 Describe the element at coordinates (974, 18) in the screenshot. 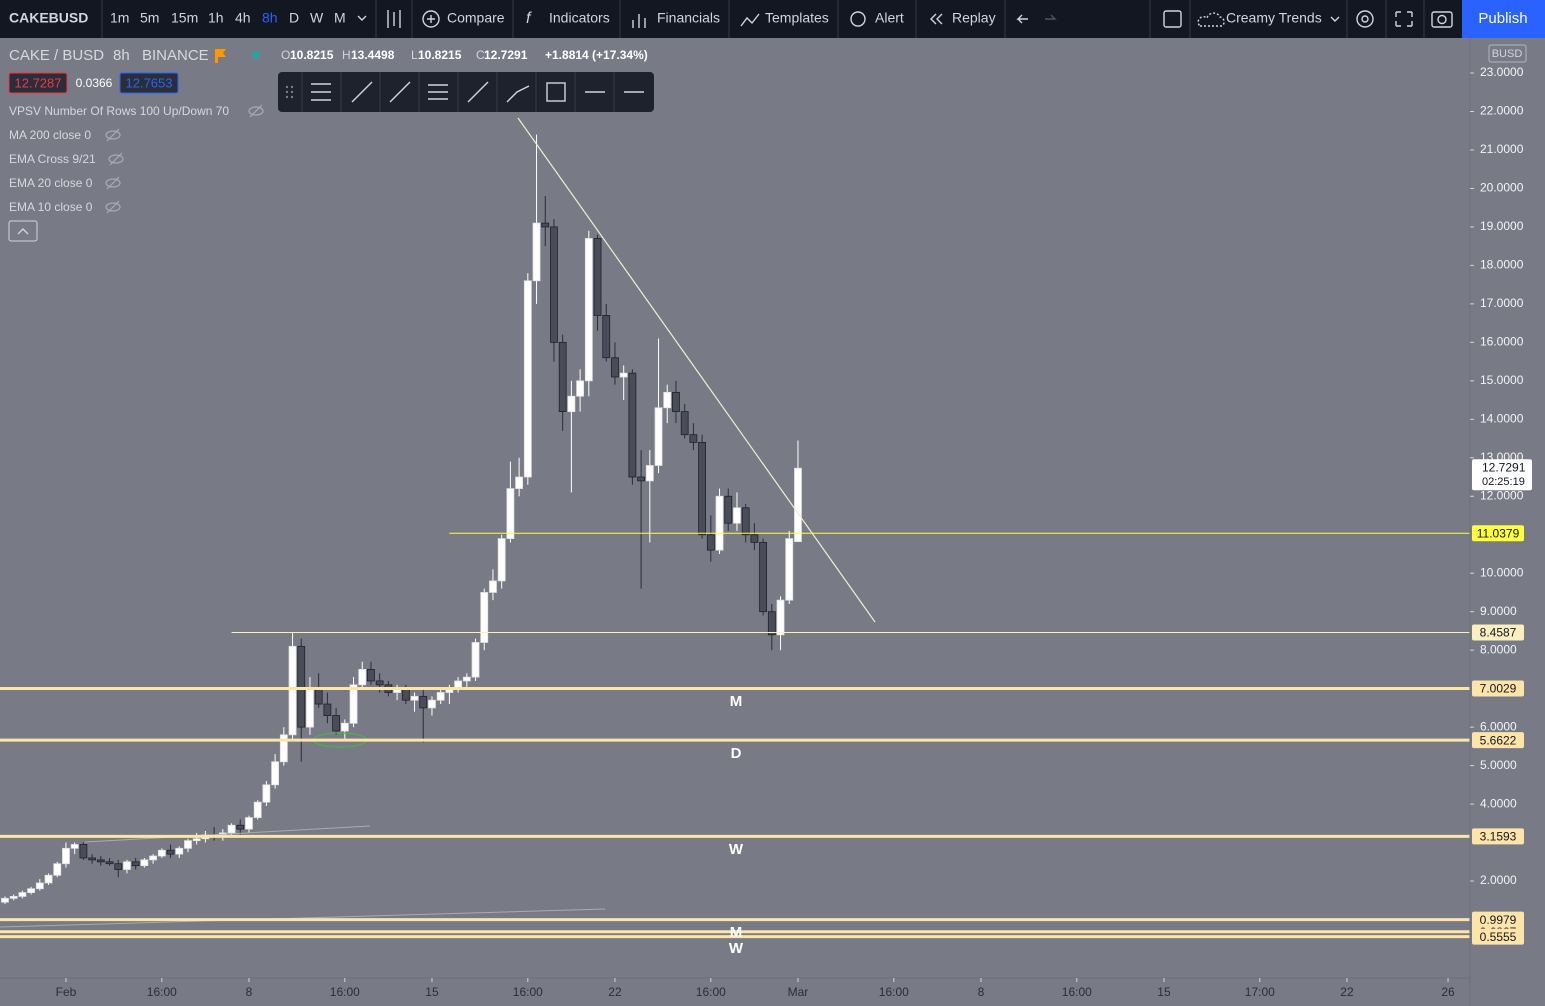

I see `toolbar-button: Replay` at that location.